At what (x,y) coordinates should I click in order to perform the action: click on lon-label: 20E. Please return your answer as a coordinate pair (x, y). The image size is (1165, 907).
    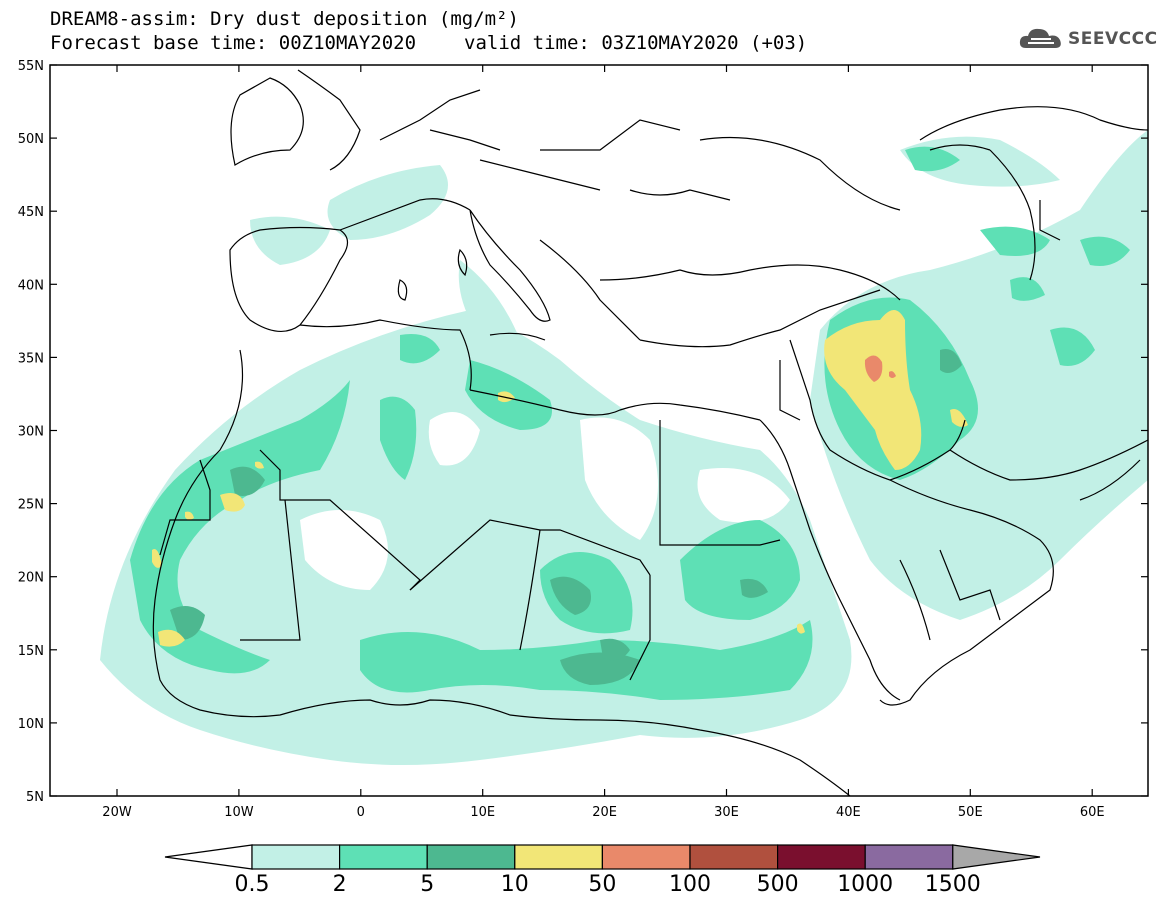
    Looking at the image, I should click on (604, 812).